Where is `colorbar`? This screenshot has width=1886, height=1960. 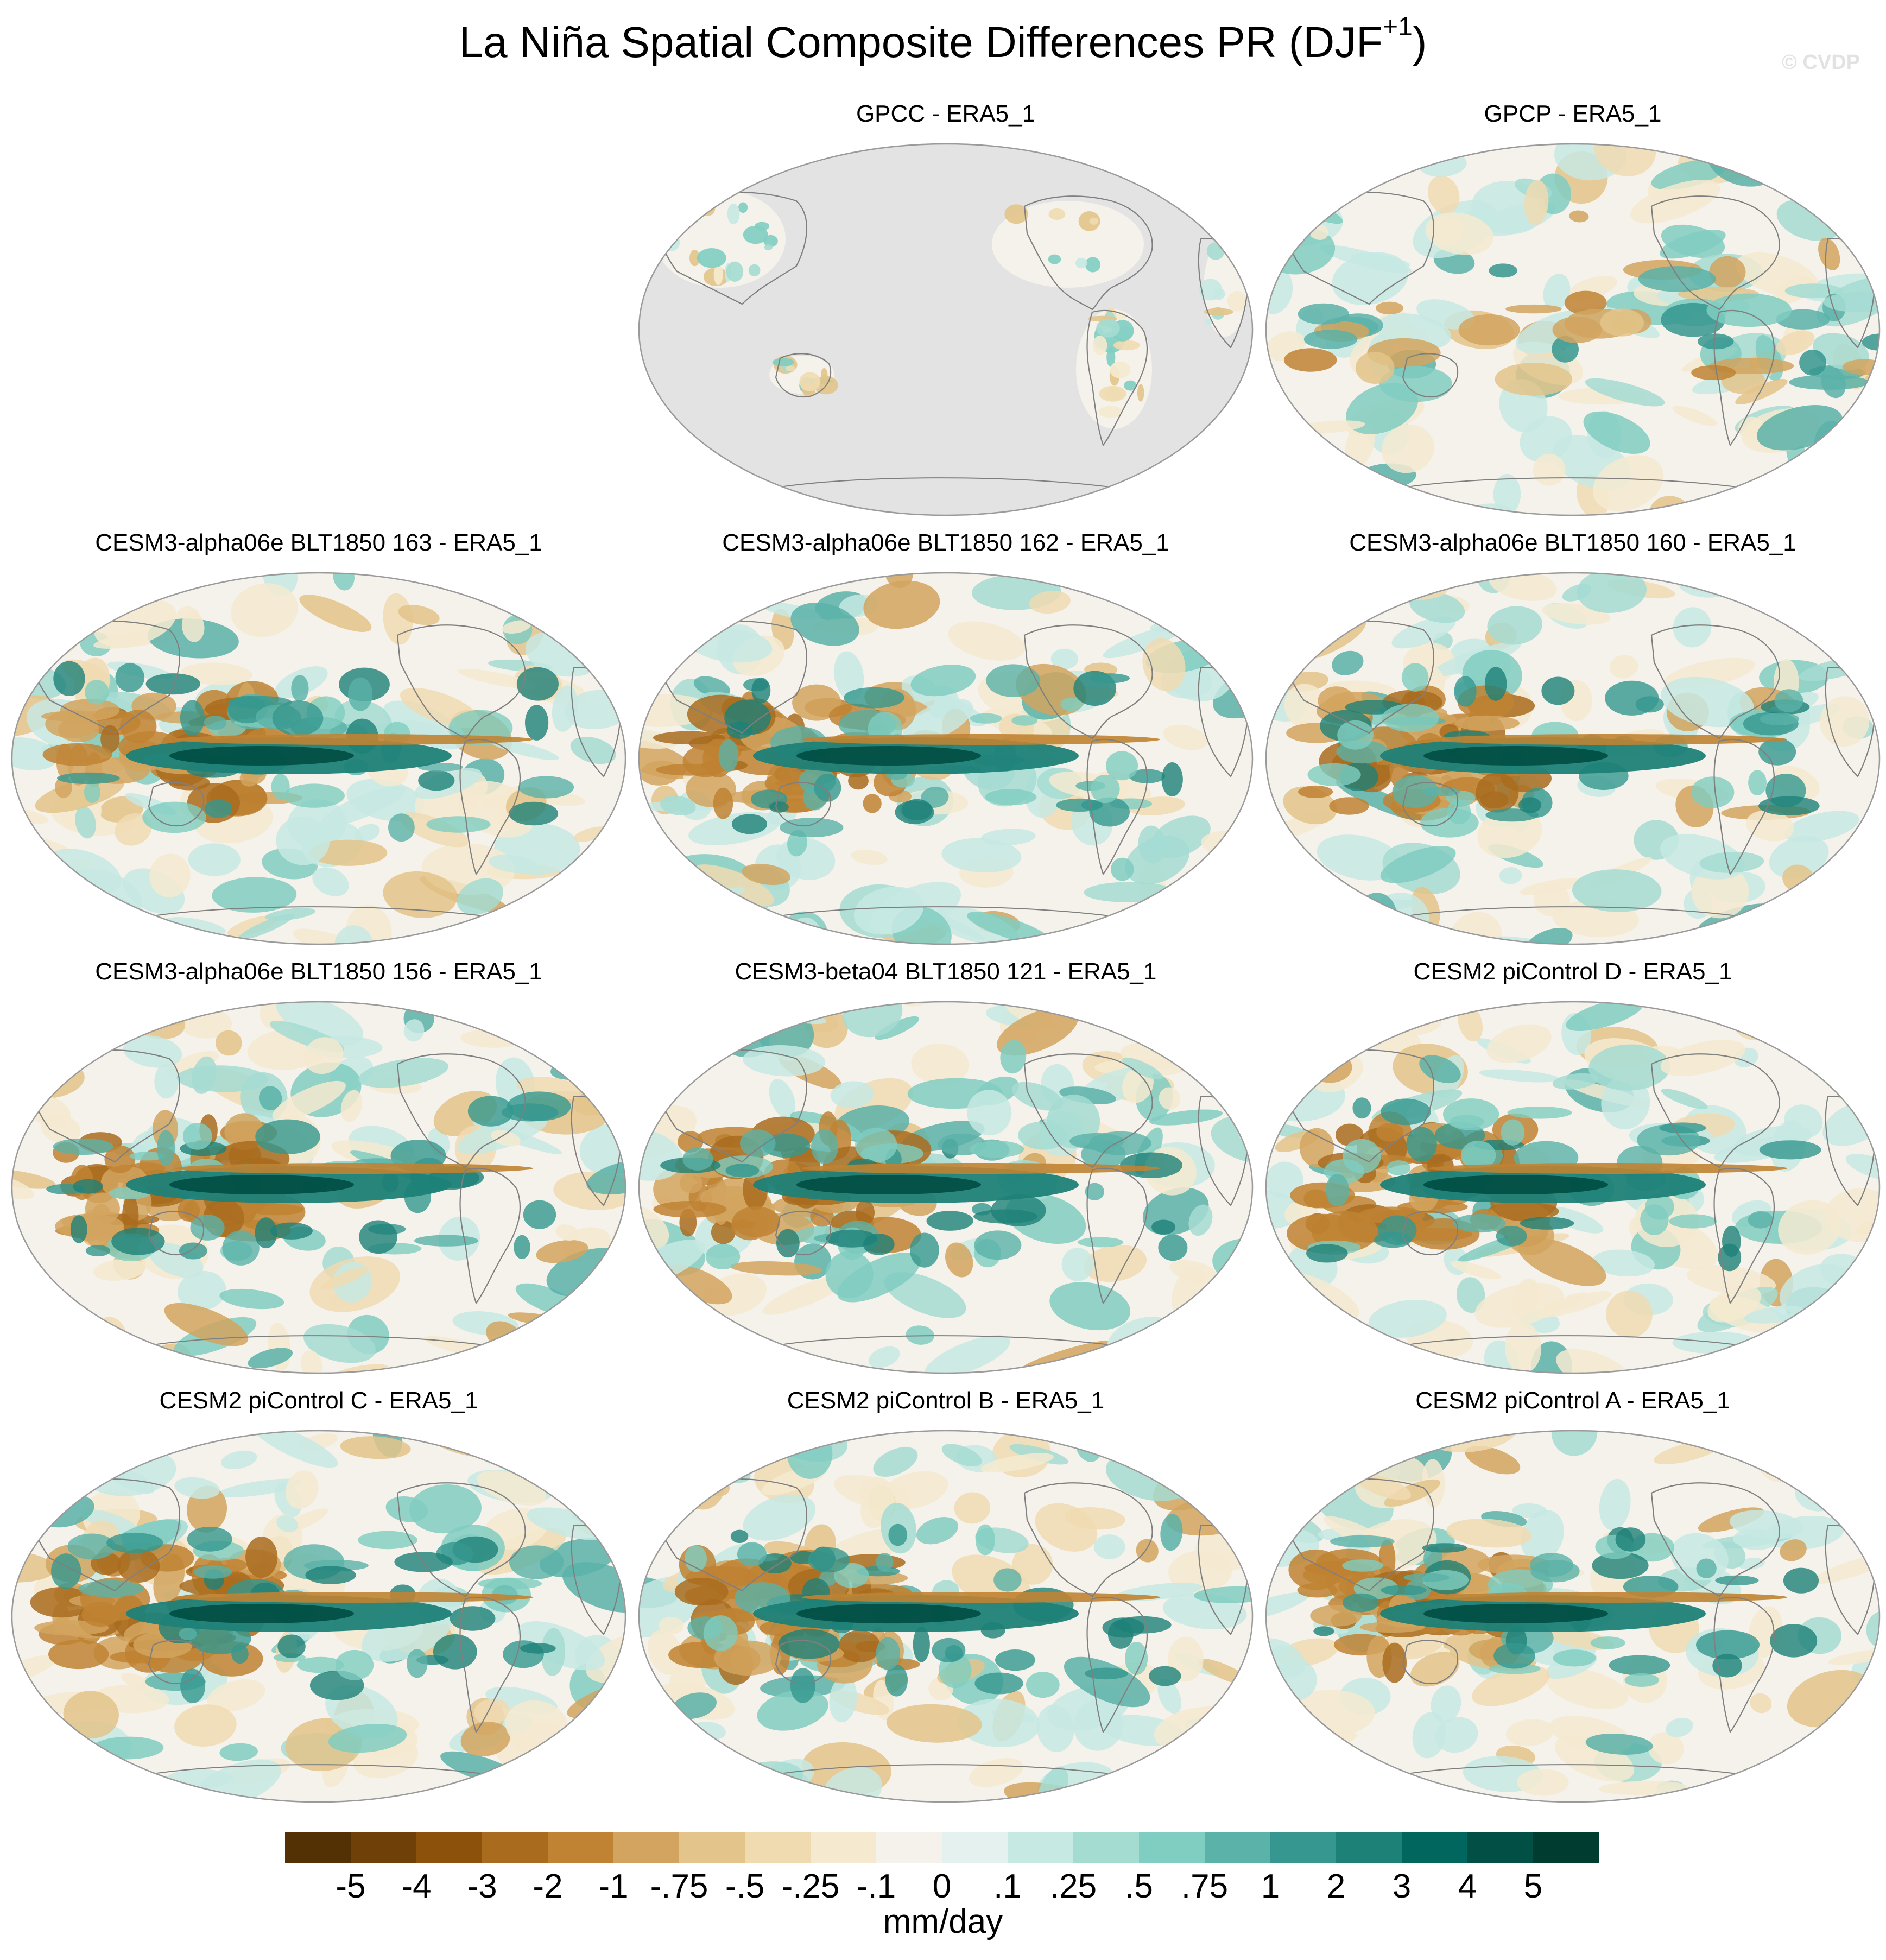 colorbar is located at coordinates (942, 1848).